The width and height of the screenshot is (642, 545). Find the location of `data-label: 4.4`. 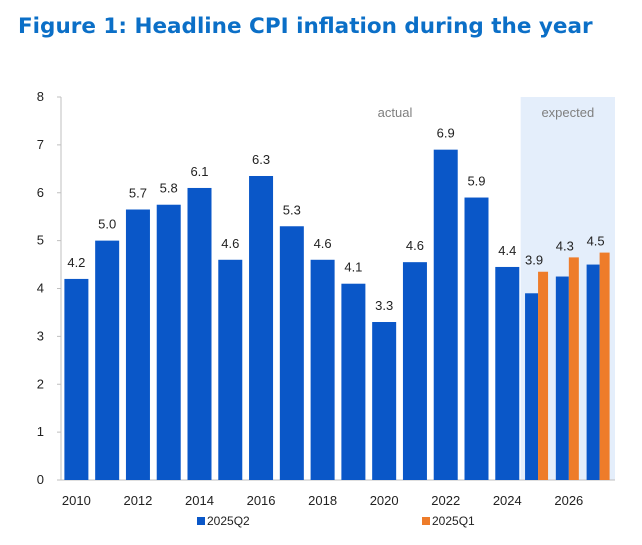

data-label: 4.4 is located at coordinates (507, 250).